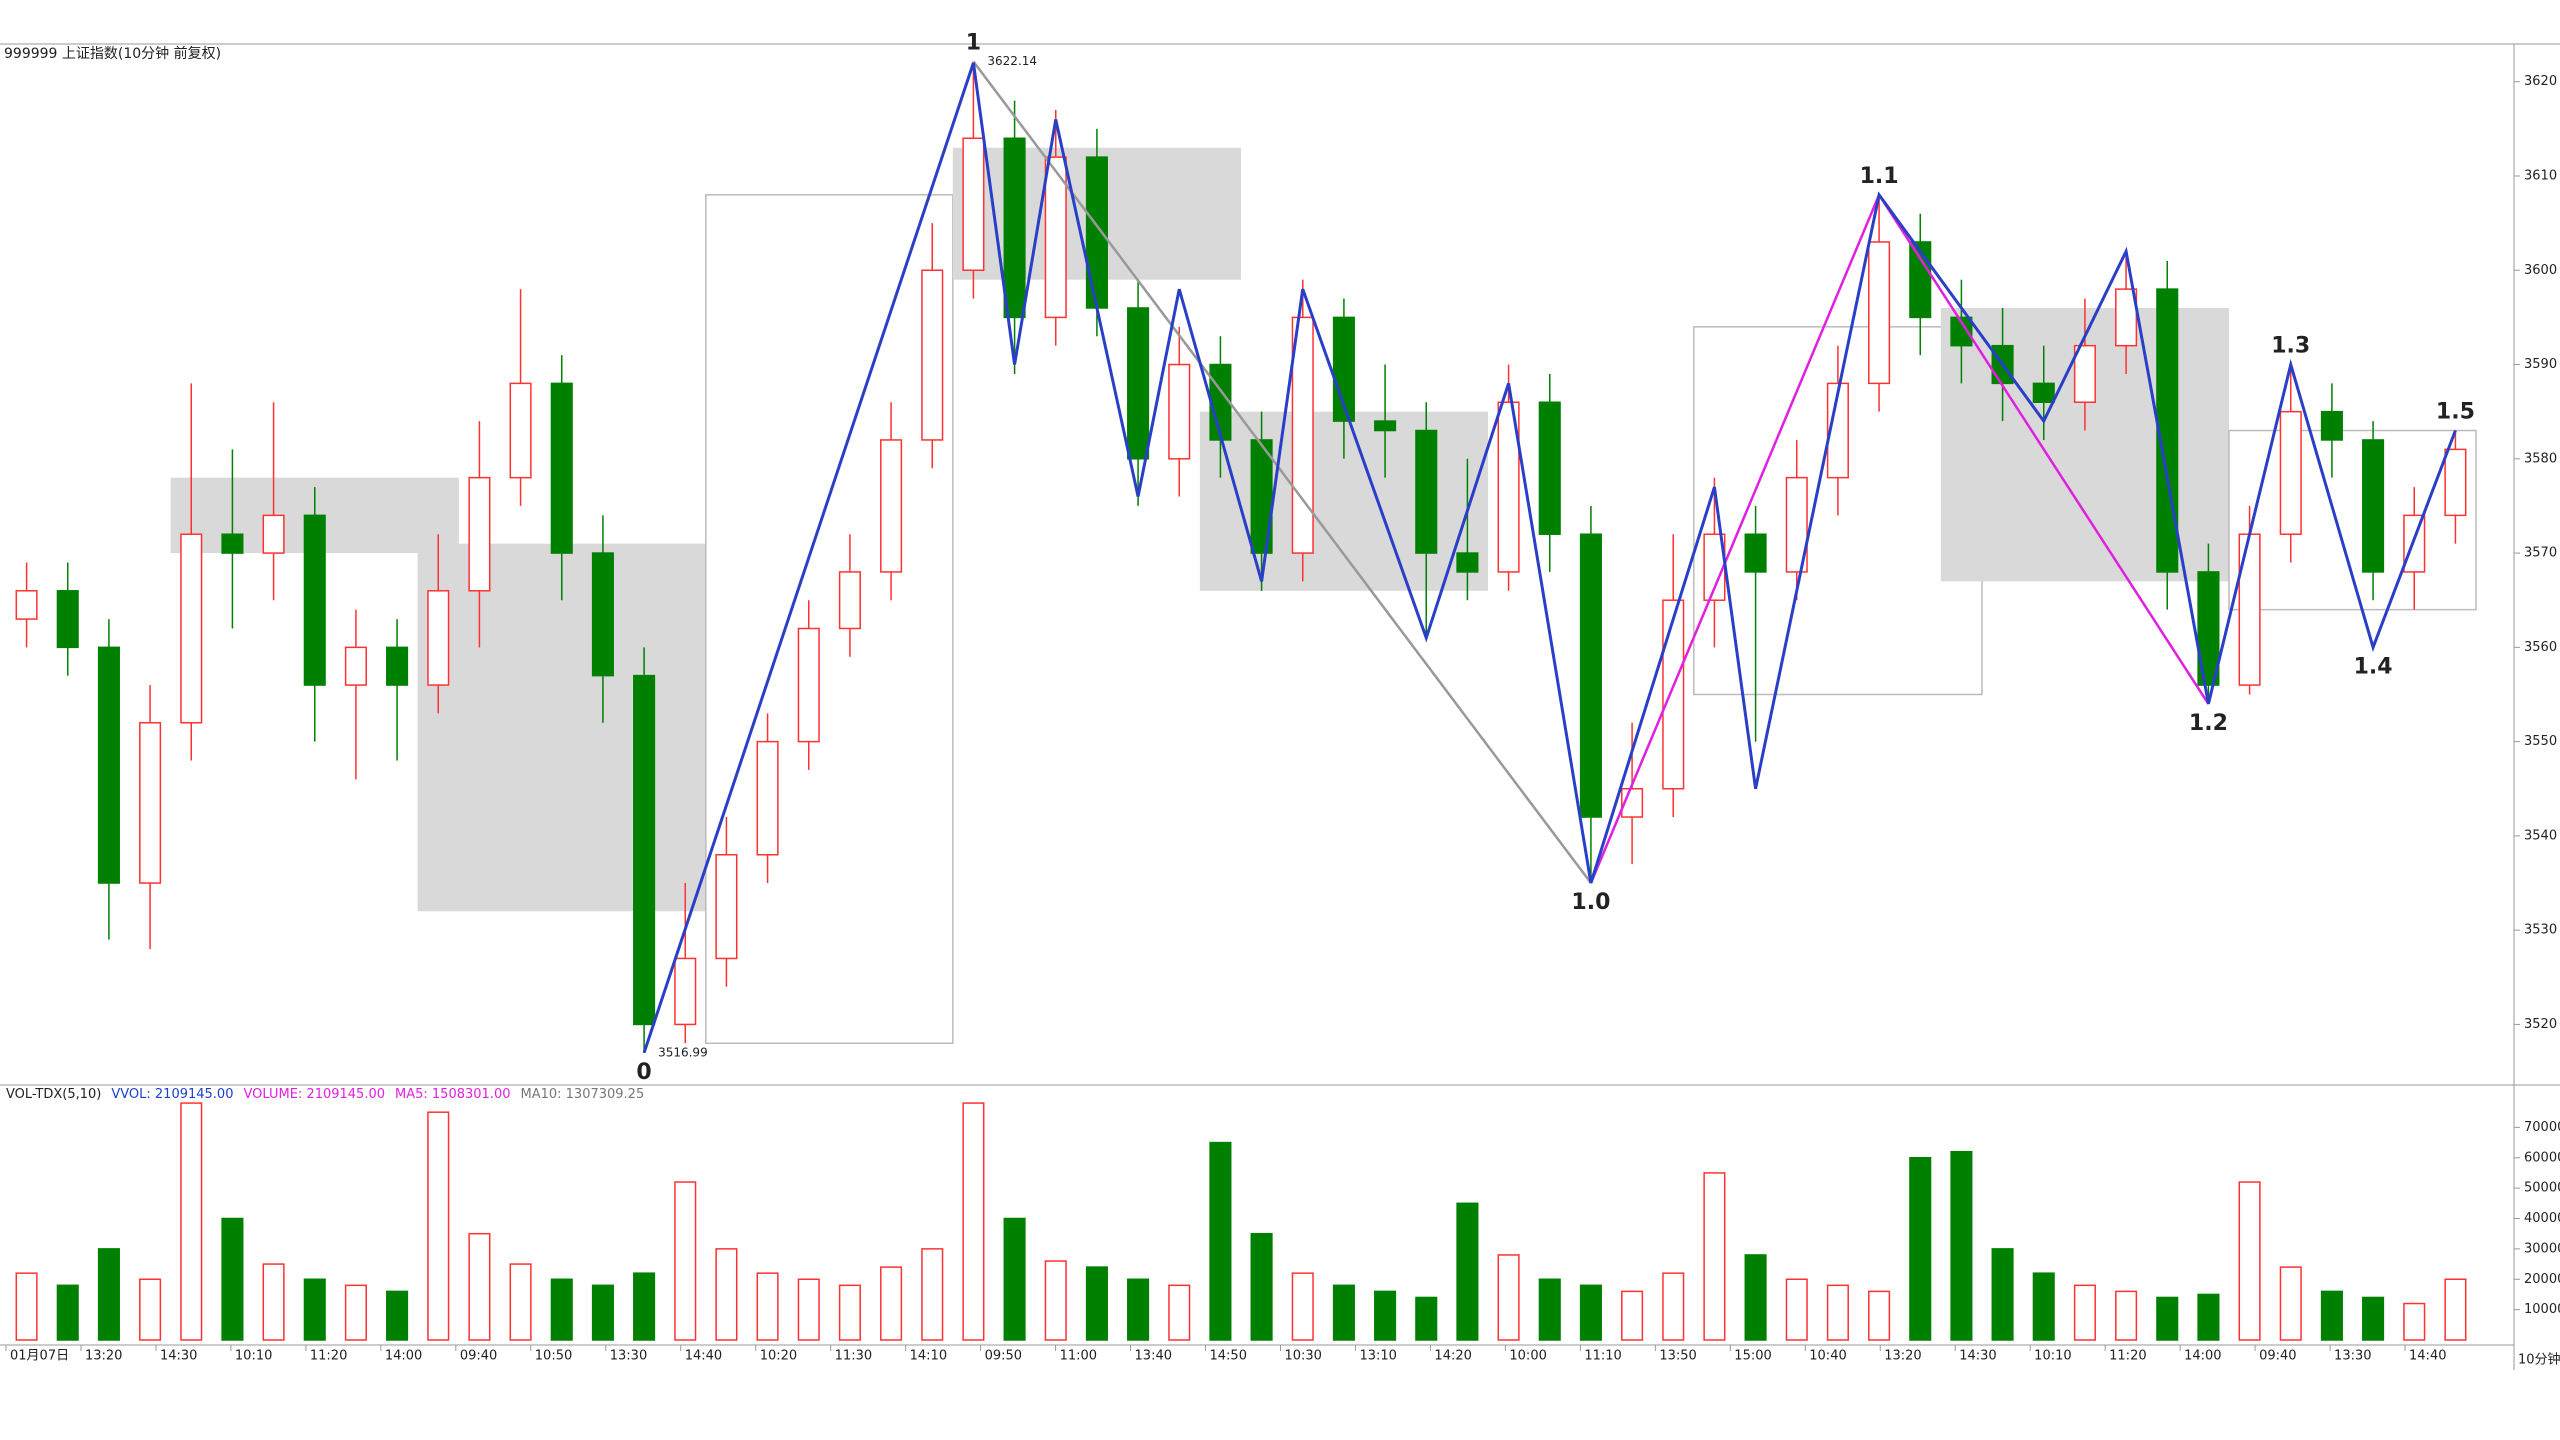 The height and width of the screenshot is (1440, 2560). Describe the element at coordinates (2373, 666) in the screenshot. I see `wave-label: 1.4` at that location.